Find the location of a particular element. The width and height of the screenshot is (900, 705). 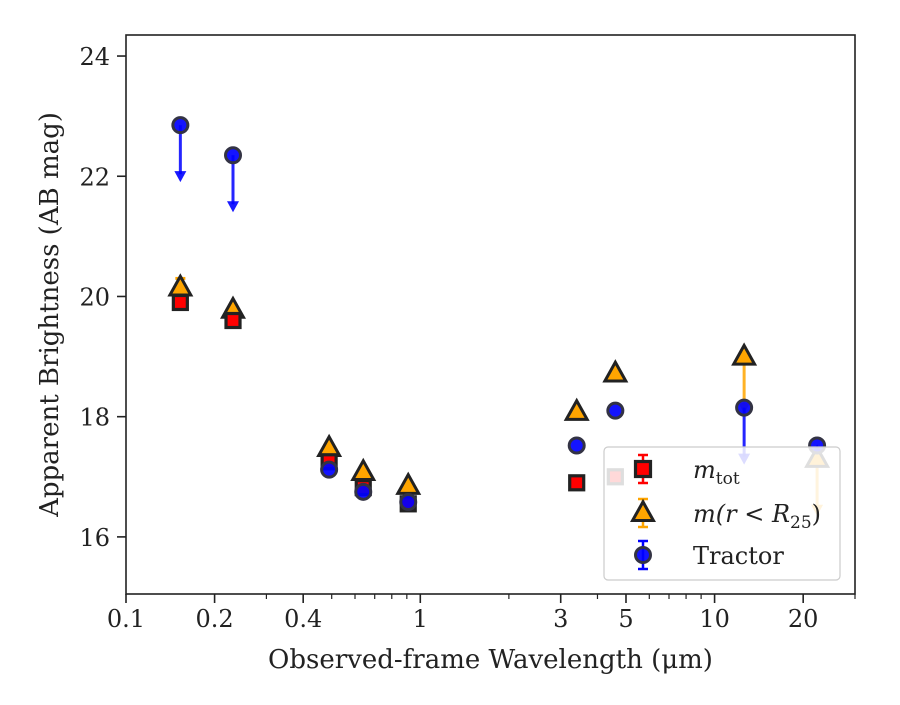

y-tick-label: 22 is located at coordinates (94, 177).